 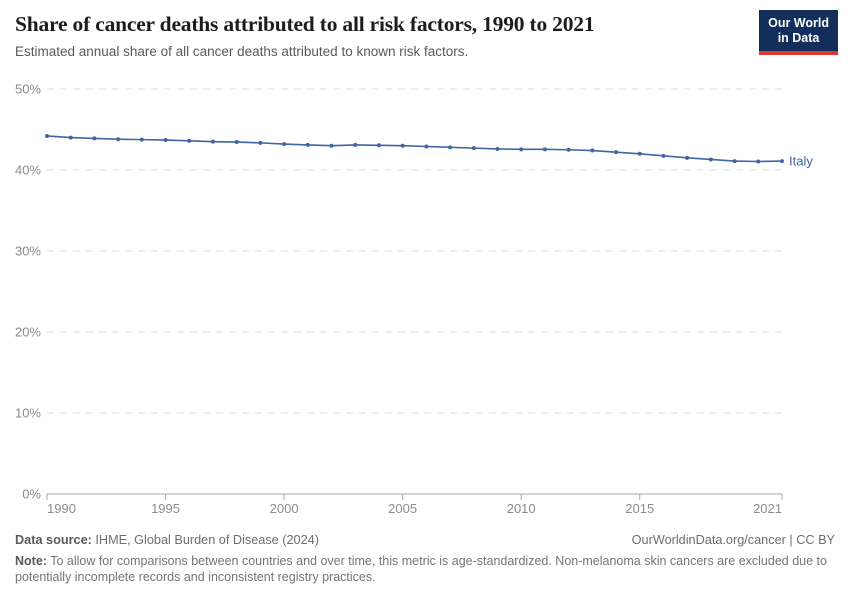 What do you see at coordinates (61, 508) in the screenshot?
I see `x-tick-label: 1990` at bounding box center [61, 508].